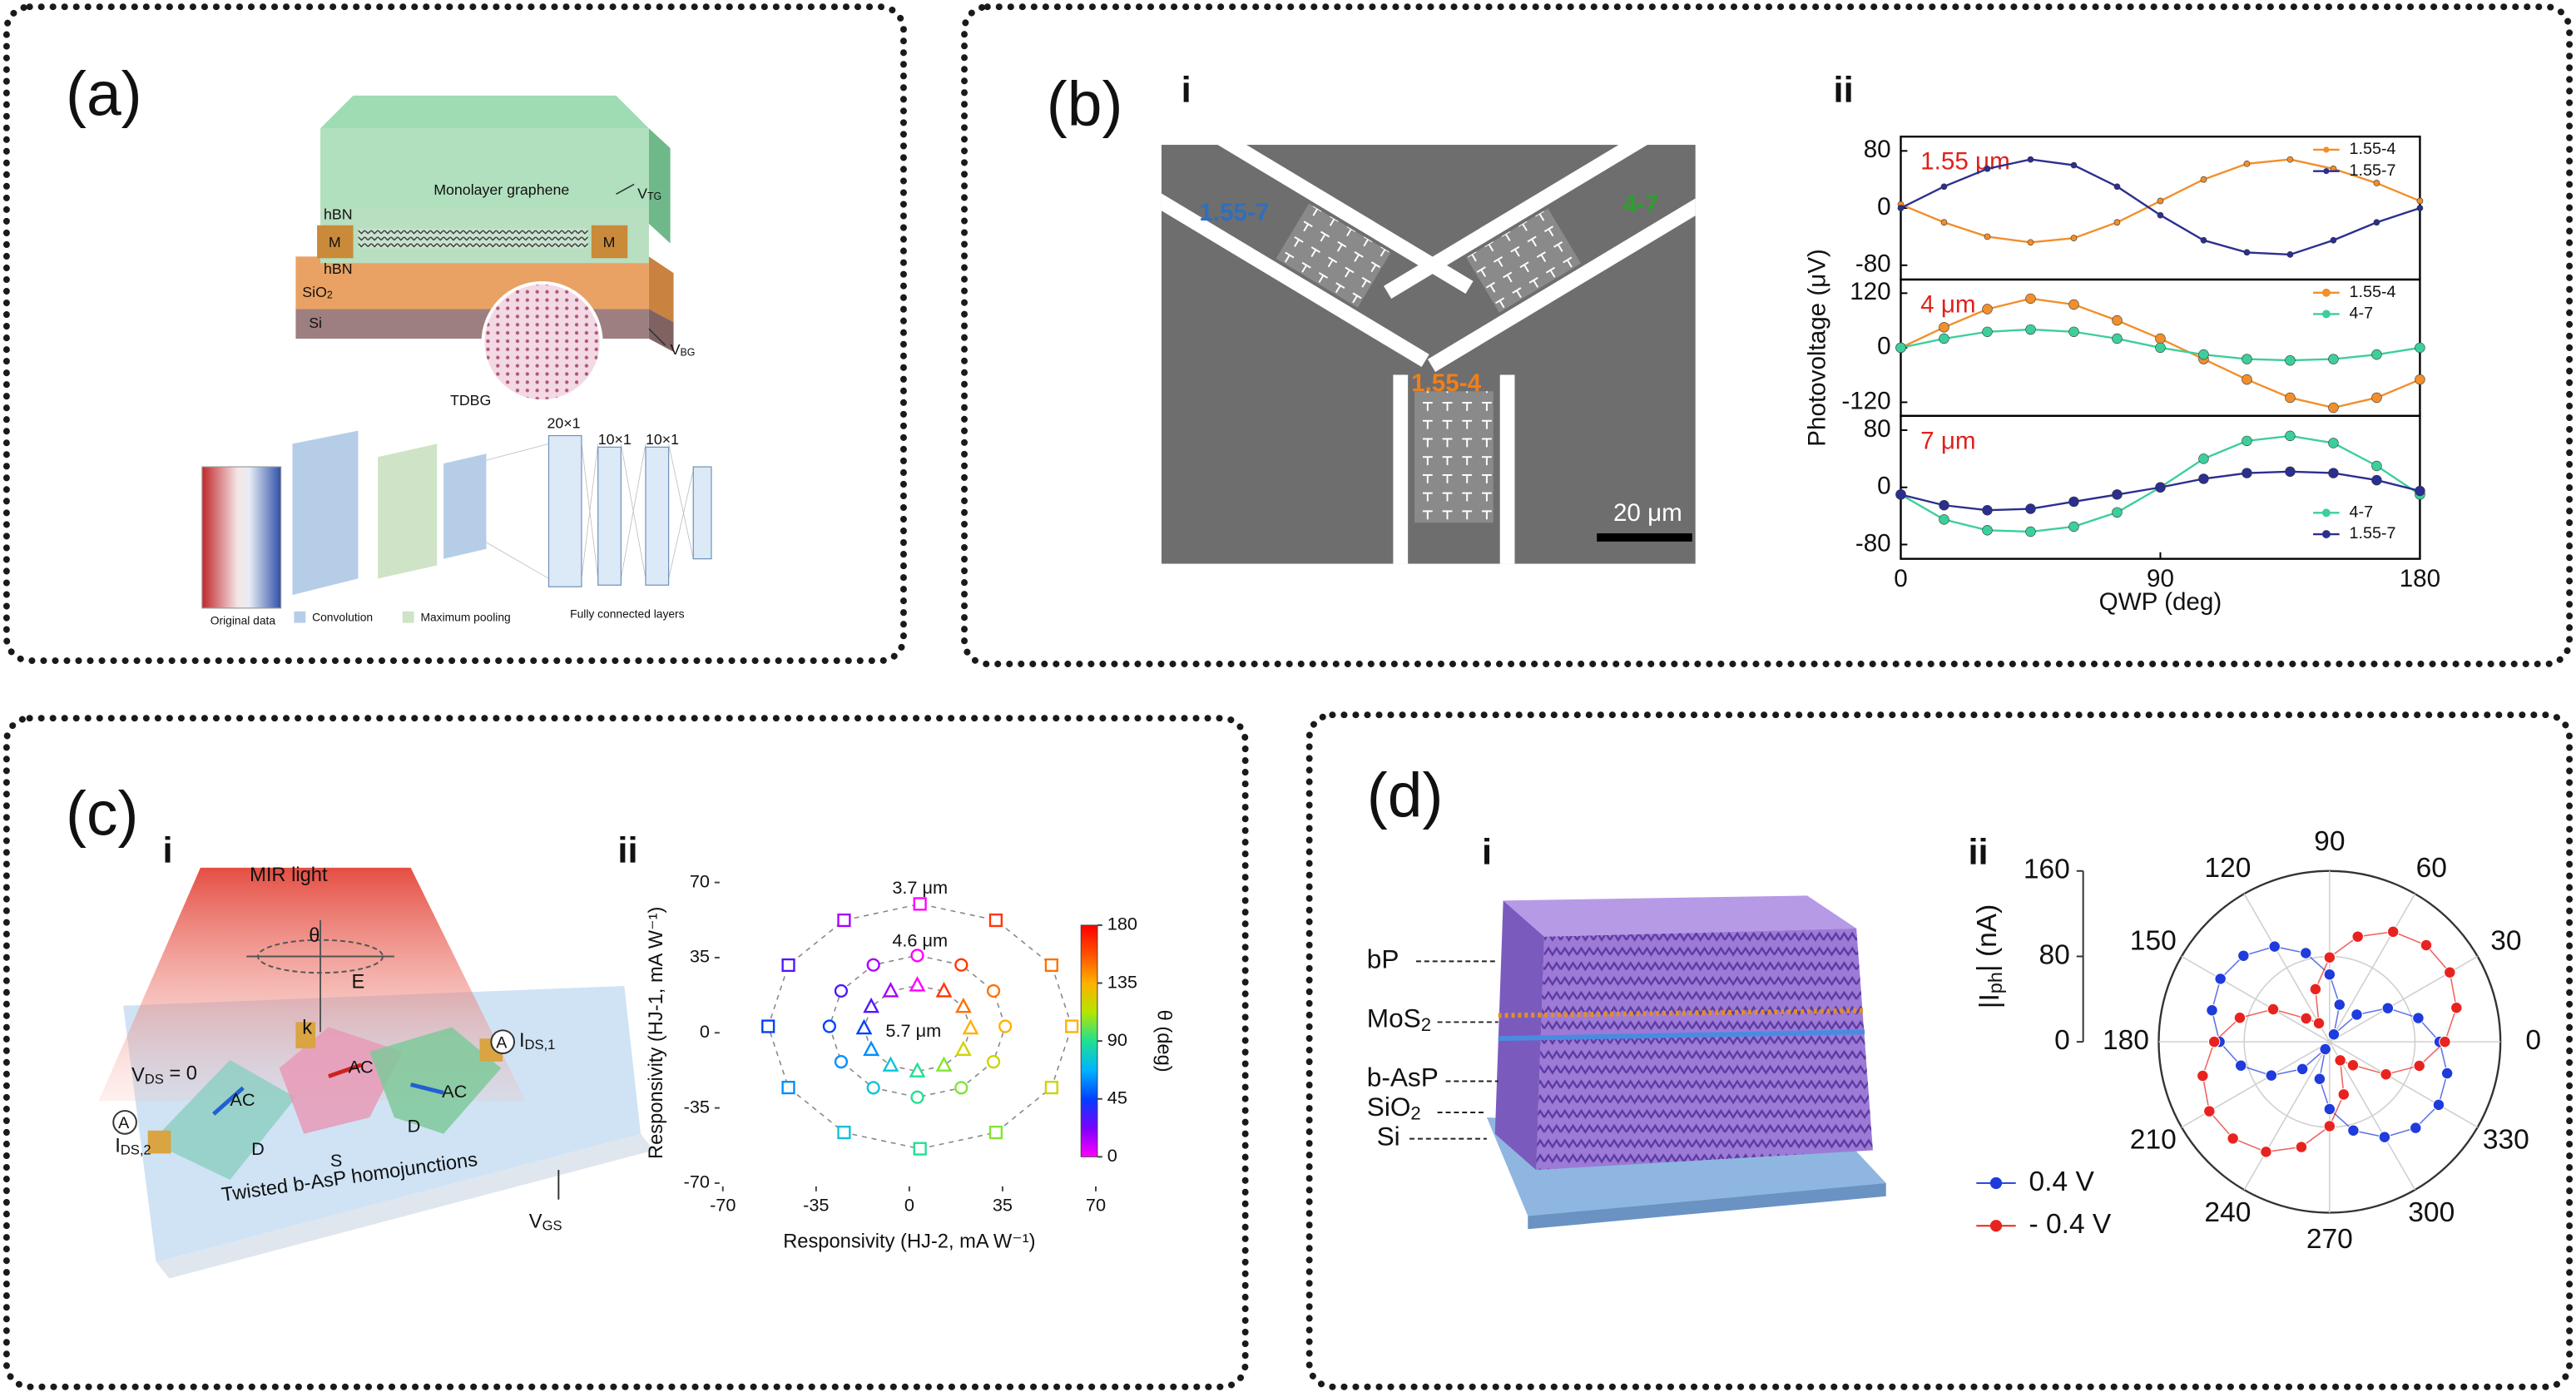 Image resolution: width=2576 pixels, height=1392 pixels. Describe the element at coordinates (609, 516) in the screenshot. I see `fc-layers-part` at that location.